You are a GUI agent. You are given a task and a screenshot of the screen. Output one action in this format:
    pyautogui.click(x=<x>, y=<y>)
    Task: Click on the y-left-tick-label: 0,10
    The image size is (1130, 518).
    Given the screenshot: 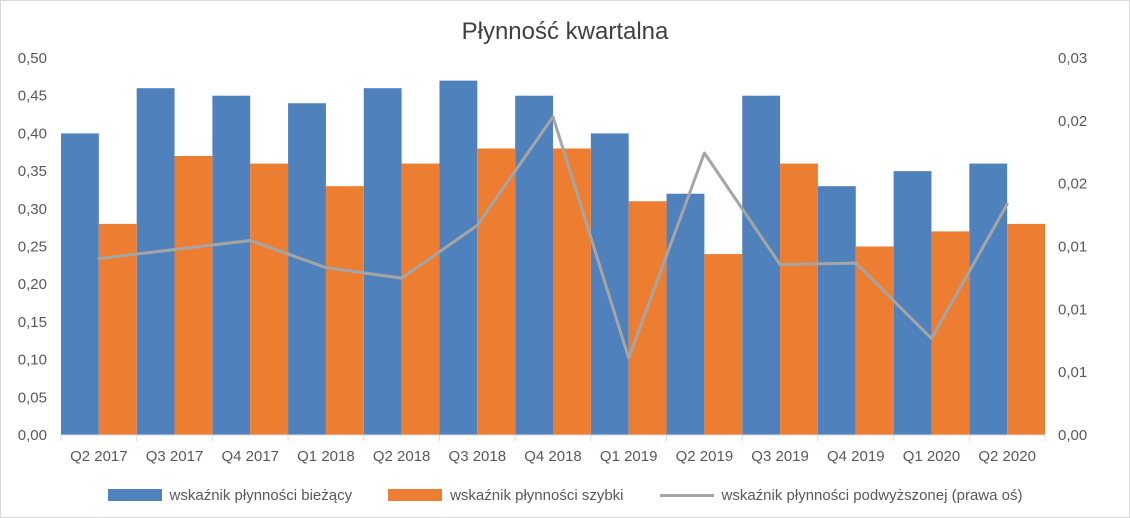 What is the action you would take?
    pyautogui.click(x=32, y=360)
    